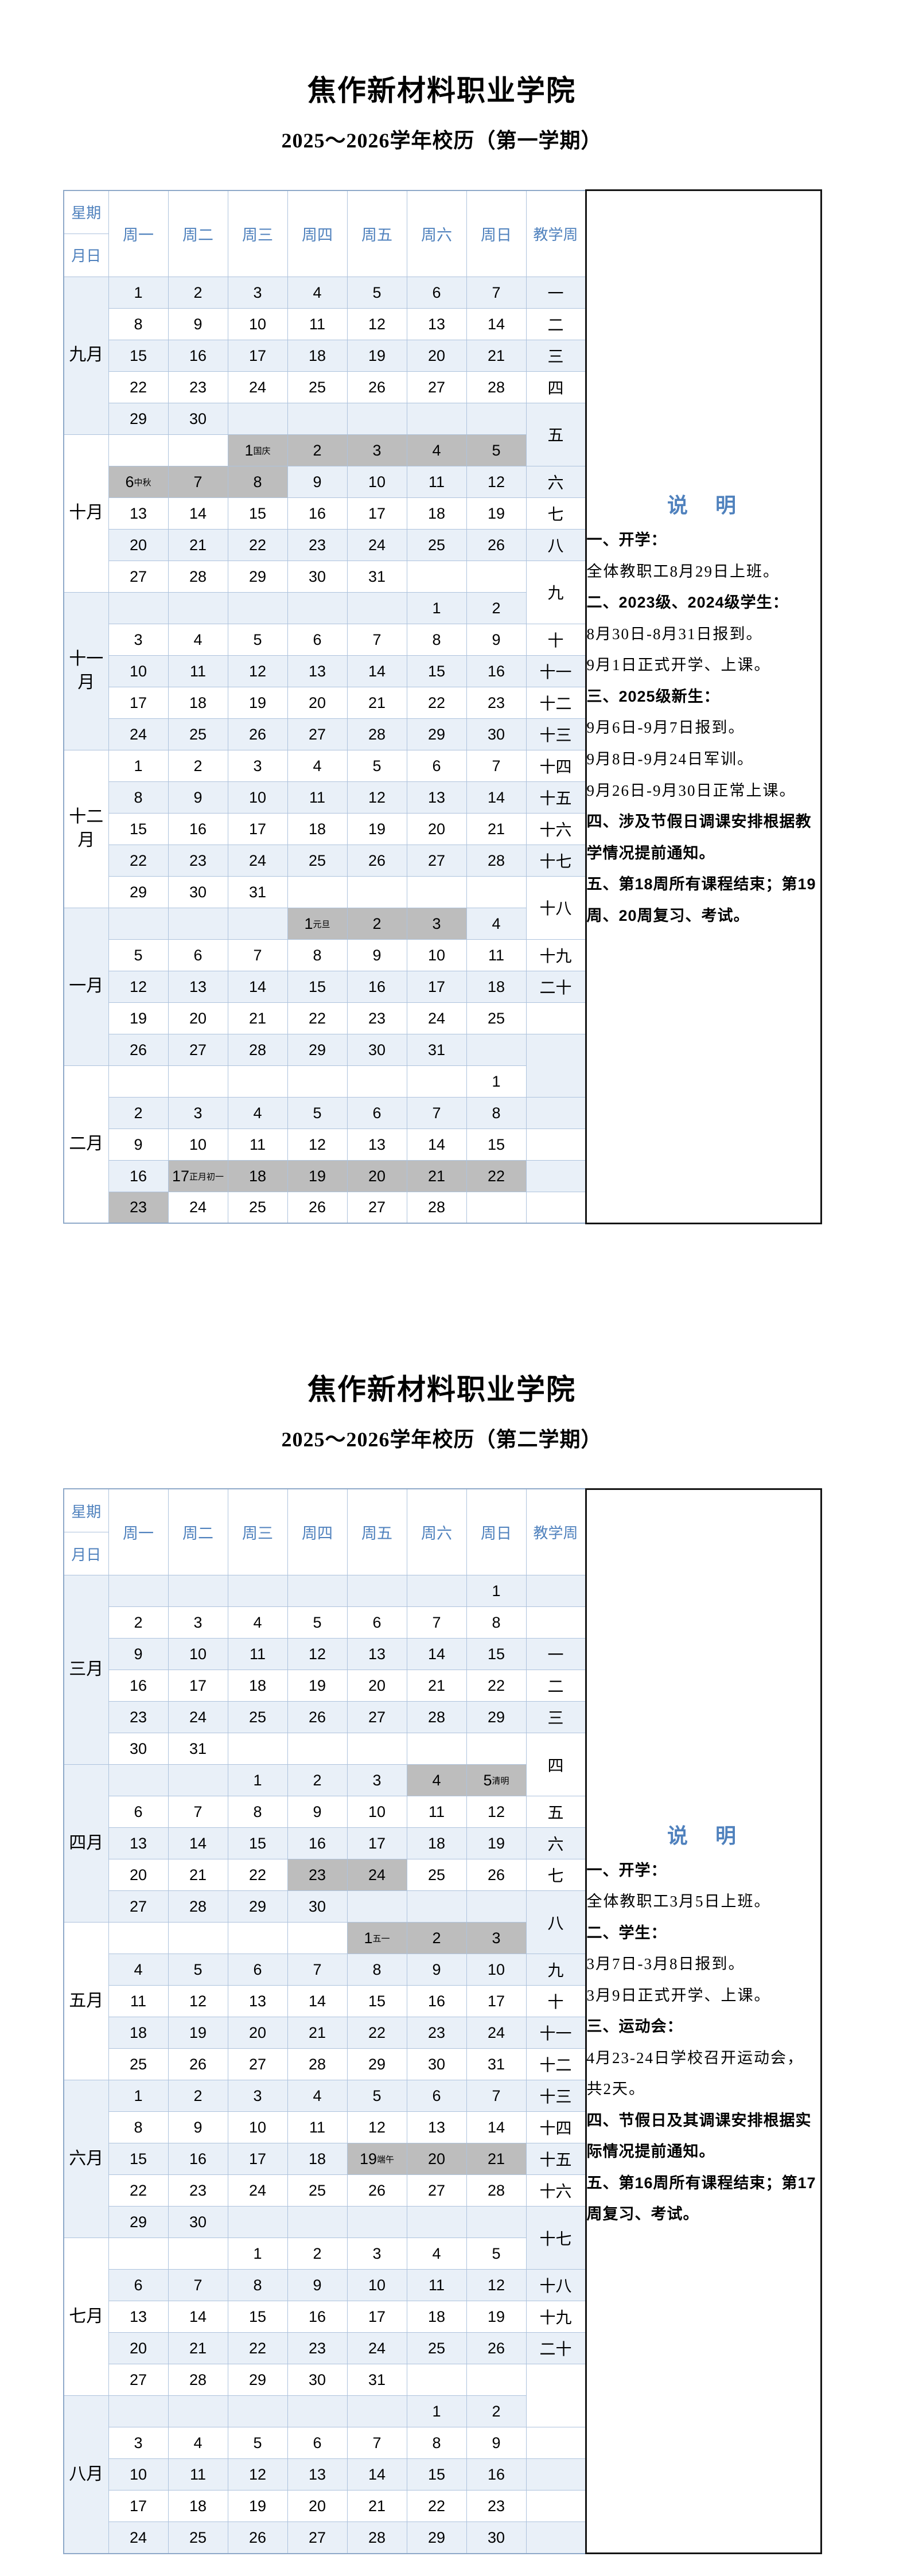 Image resolution: width=911 pixels, height=2576 pixels. Describe the element at coordinates (138, 955) in the screenshot. I see `day-number: 5` at that location.